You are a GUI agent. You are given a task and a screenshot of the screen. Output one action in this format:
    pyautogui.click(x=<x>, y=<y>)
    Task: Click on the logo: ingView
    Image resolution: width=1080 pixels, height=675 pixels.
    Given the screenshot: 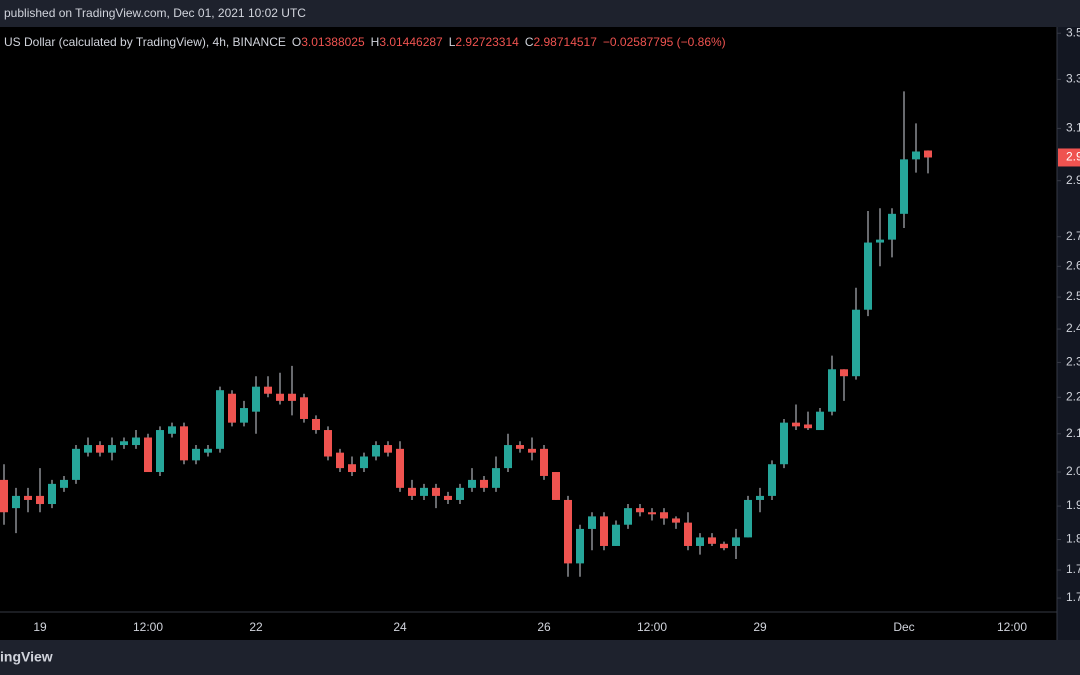 What is the action you would take?
    pyautogui.click(x=26, y=657)
    